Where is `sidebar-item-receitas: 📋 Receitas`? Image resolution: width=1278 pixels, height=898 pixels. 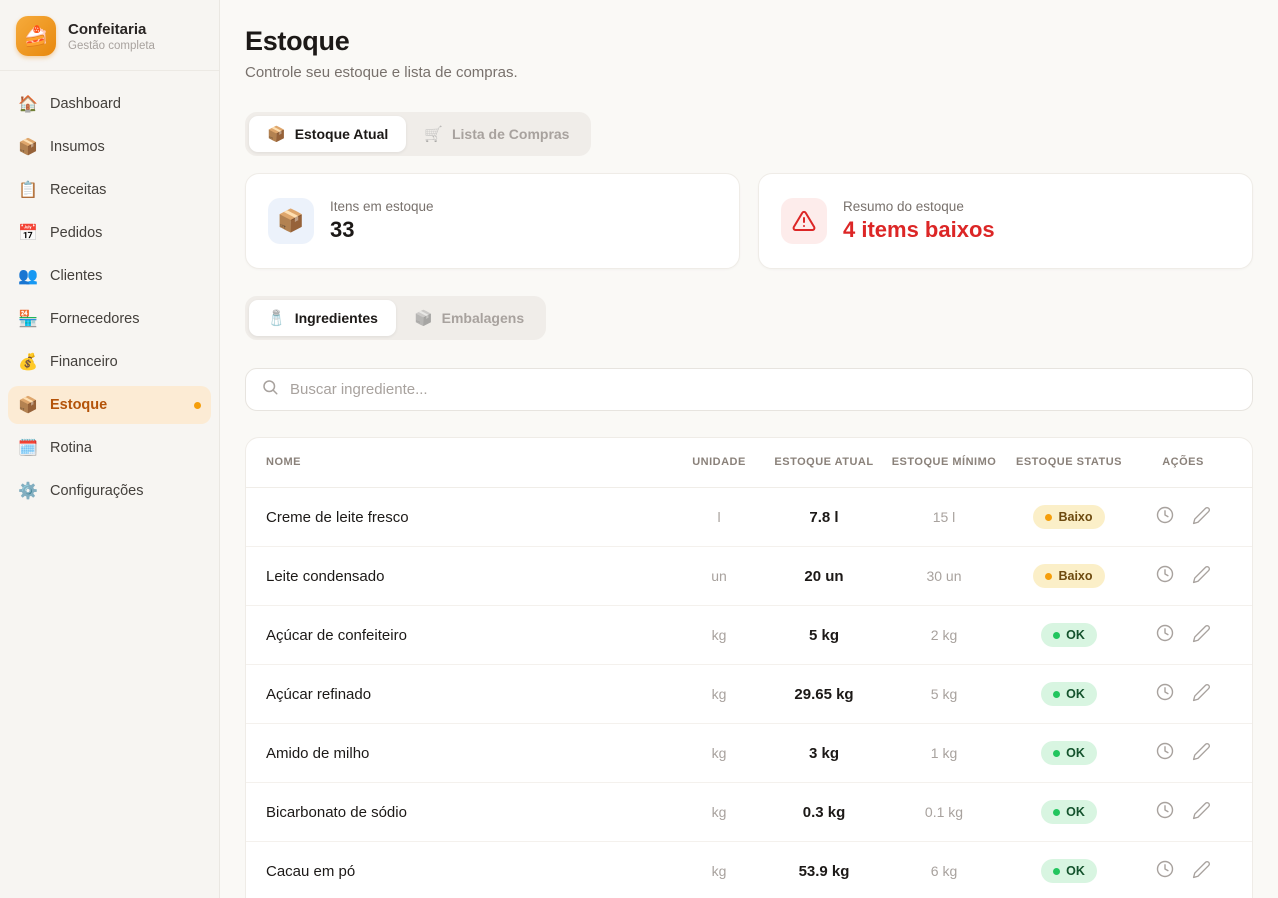 sidebar-item-receitas: 📋 Receitas is located at coordinates (109, 190).